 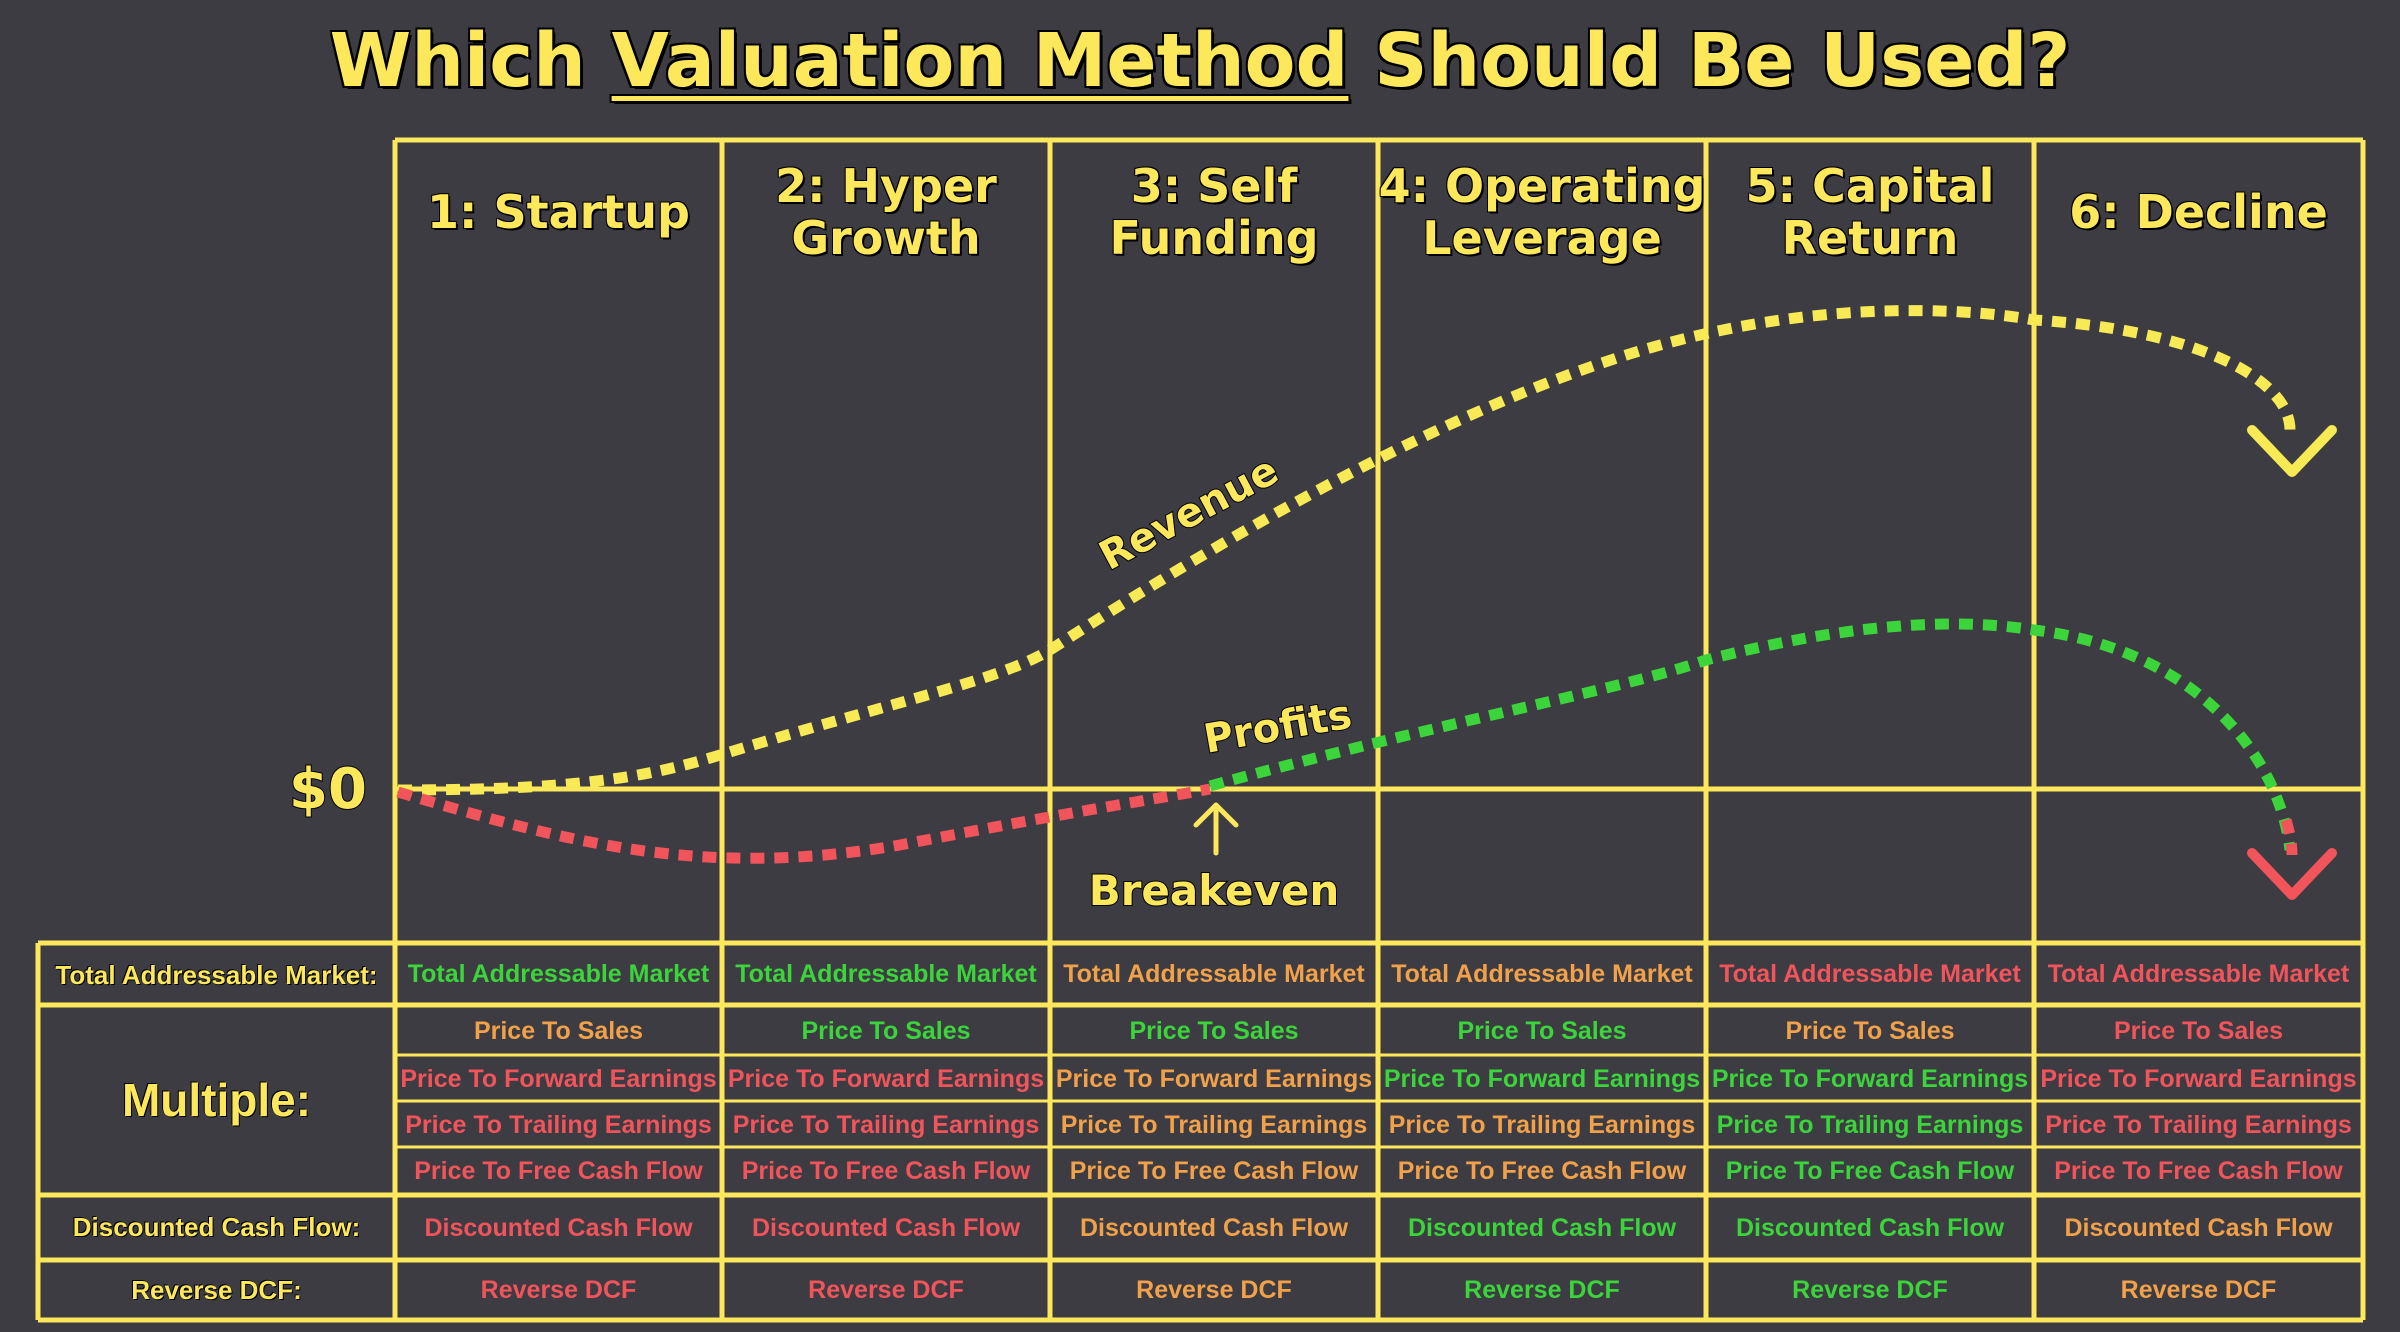 I want to click on row-label-multiple: Multiple:, so click(x=216, y=1100).